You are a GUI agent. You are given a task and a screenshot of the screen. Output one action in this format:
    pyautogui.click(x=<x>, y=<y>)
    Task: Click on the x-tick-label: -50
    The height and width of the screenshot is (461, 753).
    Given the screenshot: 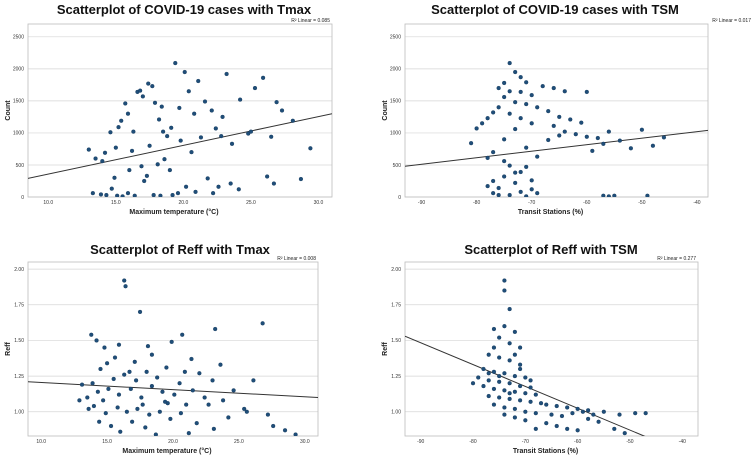 What is the action you would take?
    pyautogui.click(x=629, y=442)
    